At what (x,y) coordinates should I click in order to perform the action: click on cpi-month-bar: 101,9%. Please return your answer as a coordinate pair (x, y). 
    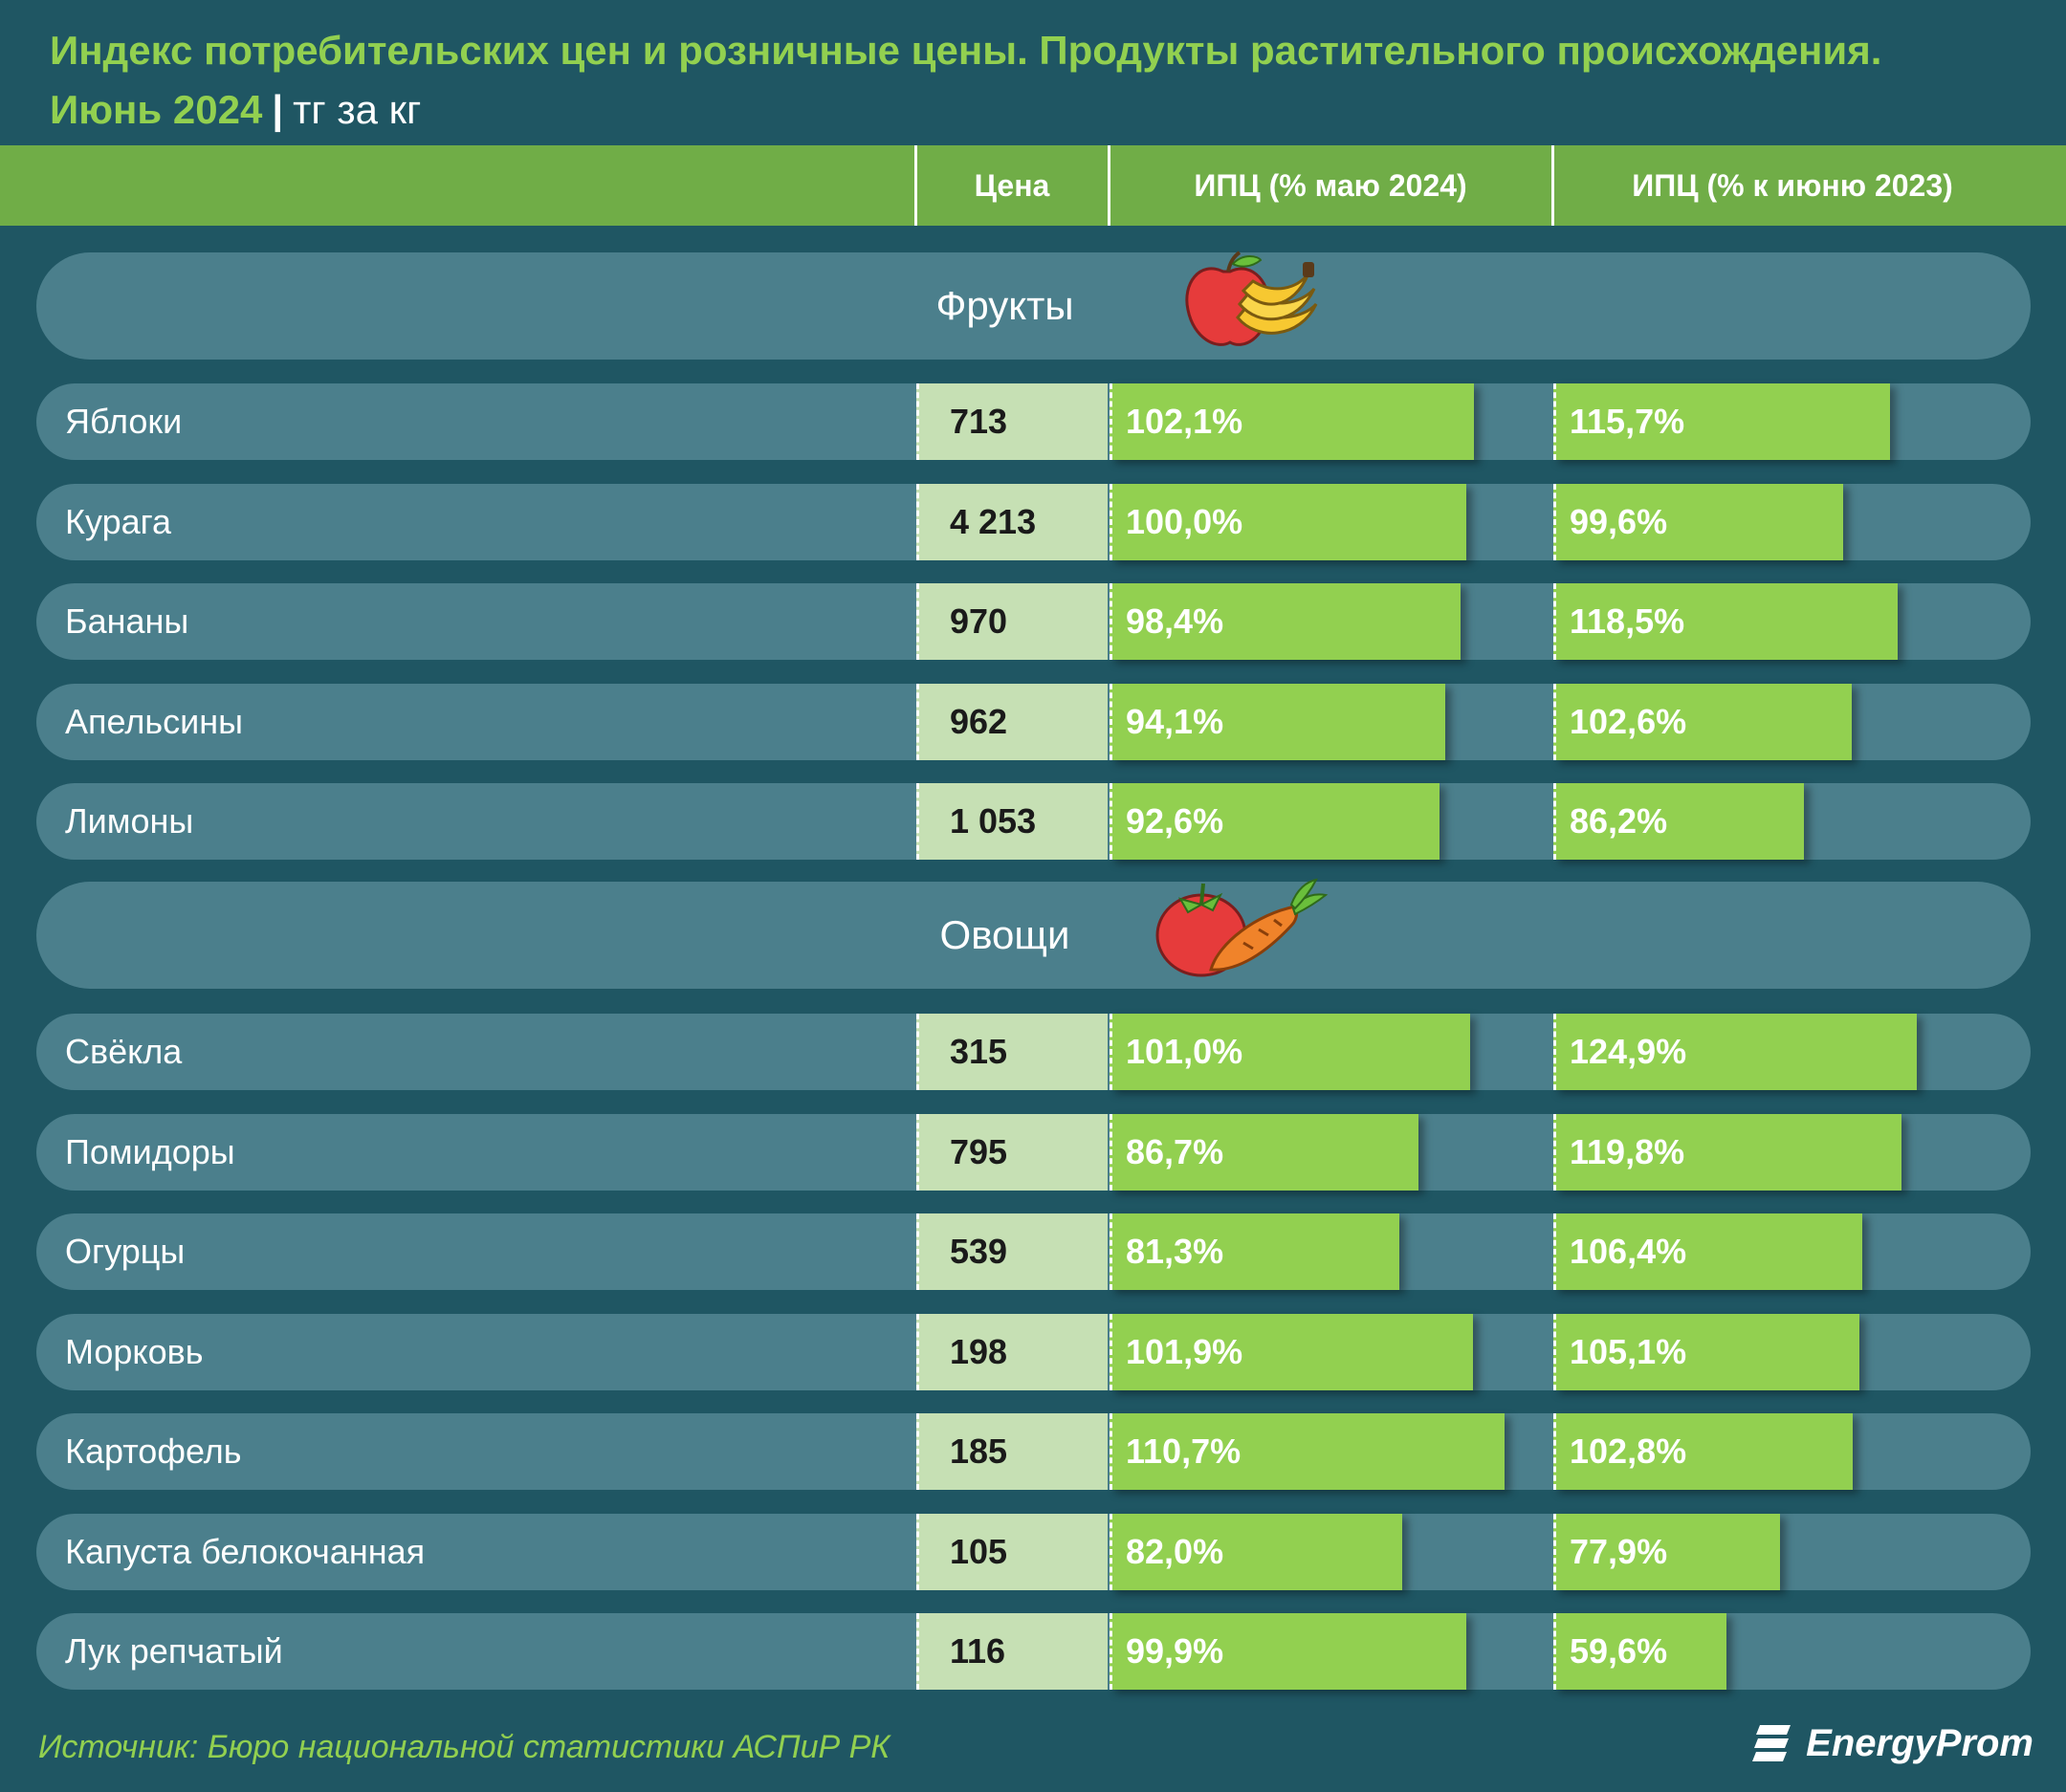
    Looking at the image, I should click on (1291, 1351).